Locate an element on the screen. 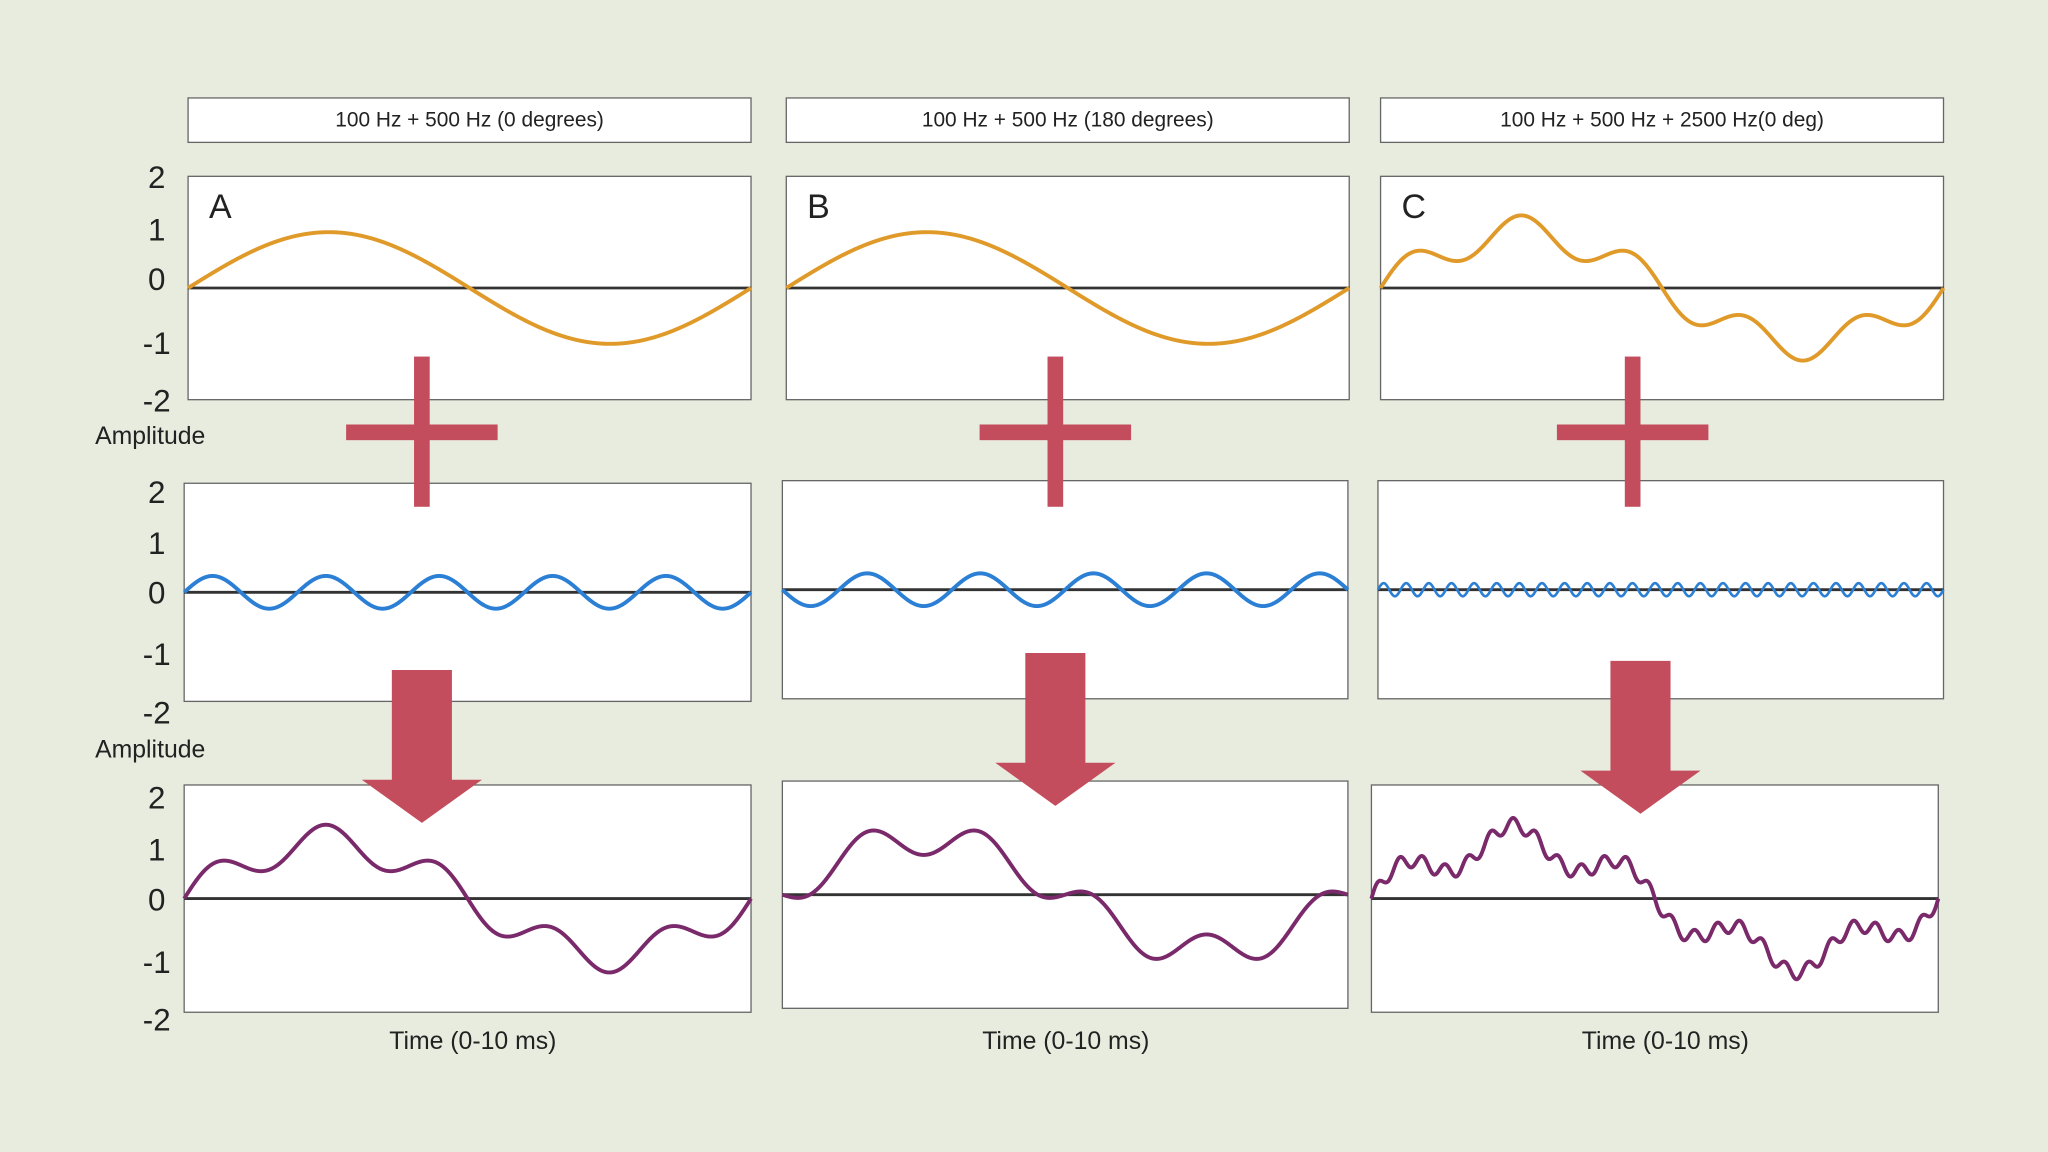  y-tick-label-row1: -2 is located at coordinates (157, 400).